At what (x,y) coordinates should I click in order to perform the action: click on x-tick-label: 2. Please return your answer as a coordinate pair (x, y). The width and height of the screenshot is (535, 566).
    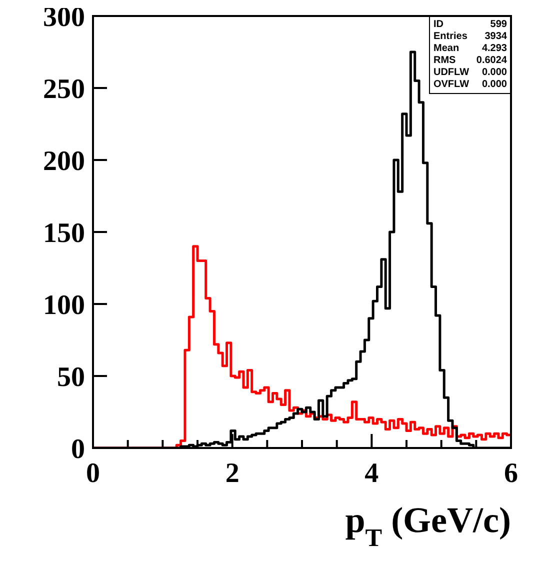
    Looking at the image, I should click on (232, 473).